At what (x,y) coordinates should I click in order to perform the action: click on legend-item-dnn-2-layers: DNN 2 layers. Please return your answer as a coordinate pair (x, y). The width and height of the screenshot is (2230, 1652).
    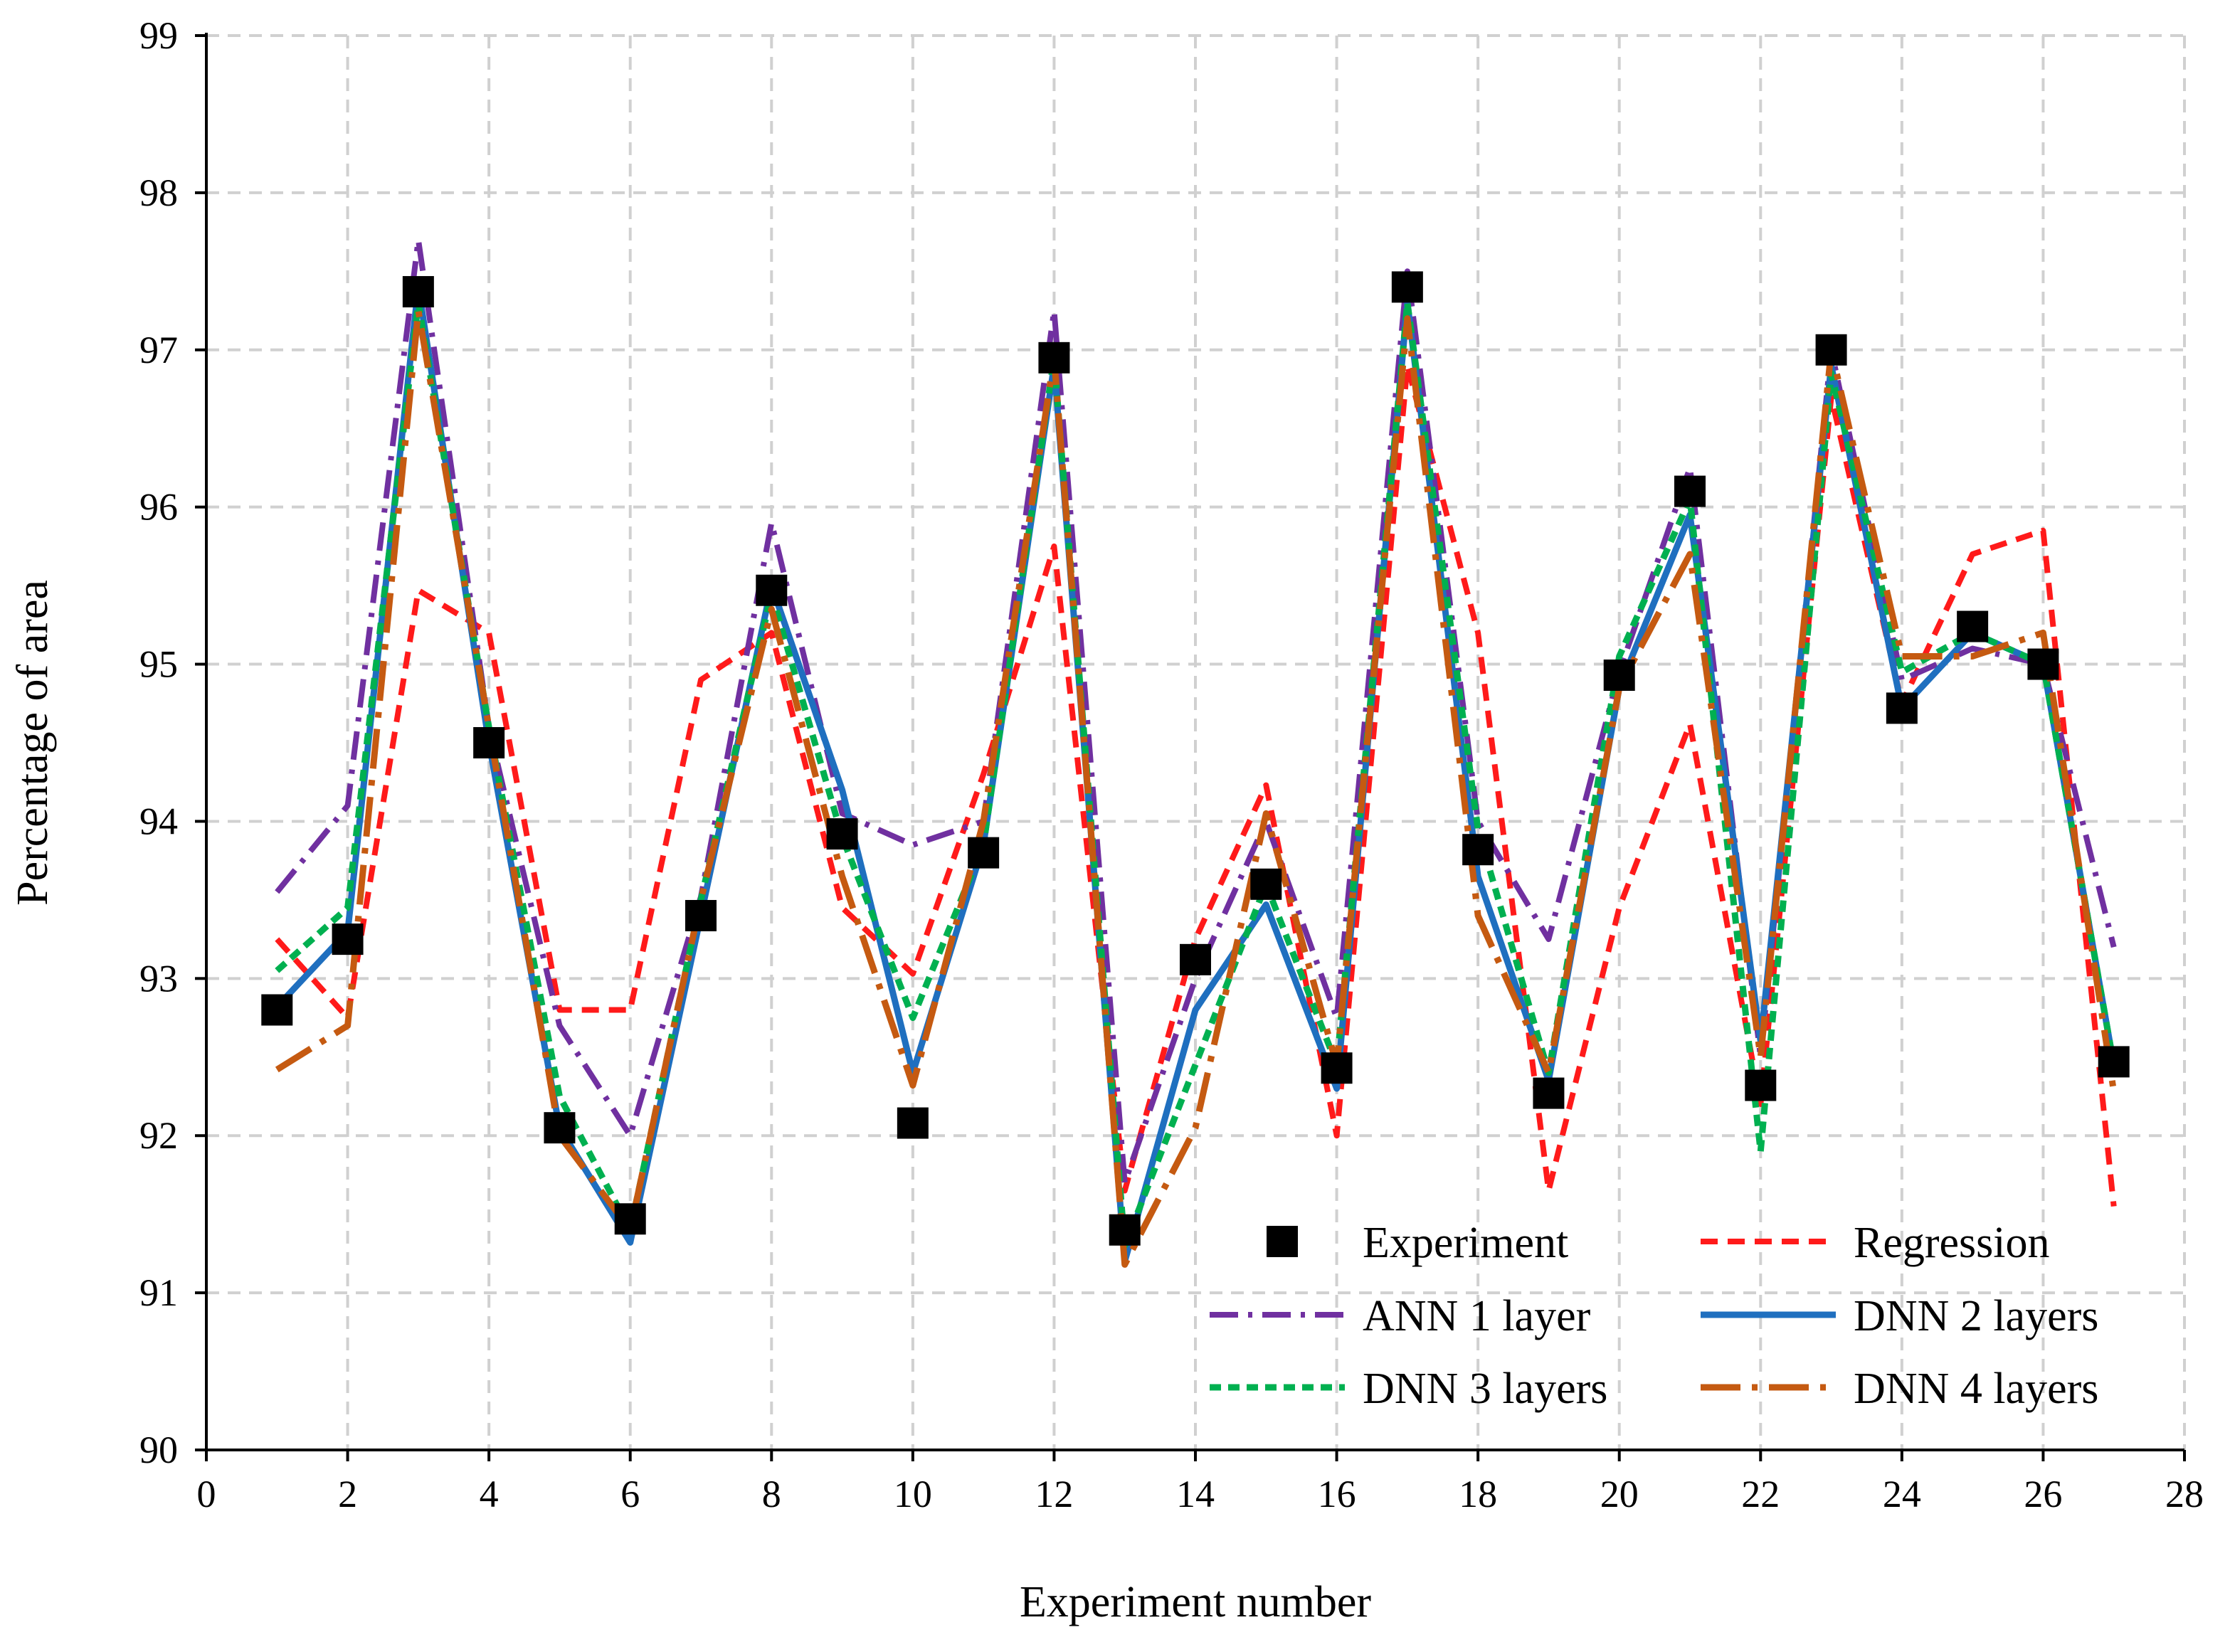
    Looking at the image, I should click on (1899, 1316).